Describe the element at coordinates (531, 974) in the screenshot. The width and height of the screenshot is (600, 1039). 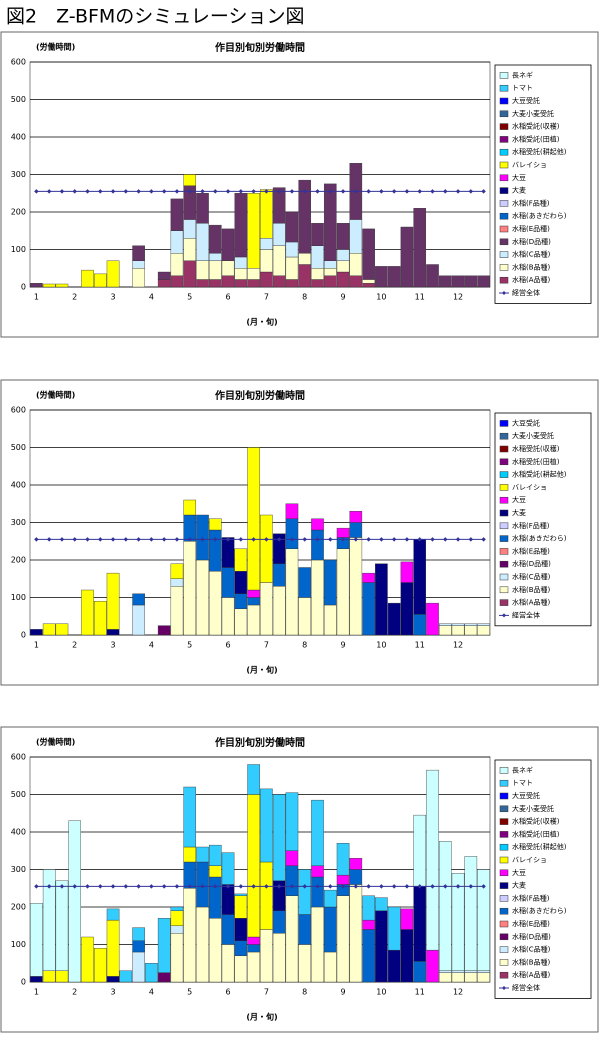
I see `legend-label: 水稲(A品種)` at that location.